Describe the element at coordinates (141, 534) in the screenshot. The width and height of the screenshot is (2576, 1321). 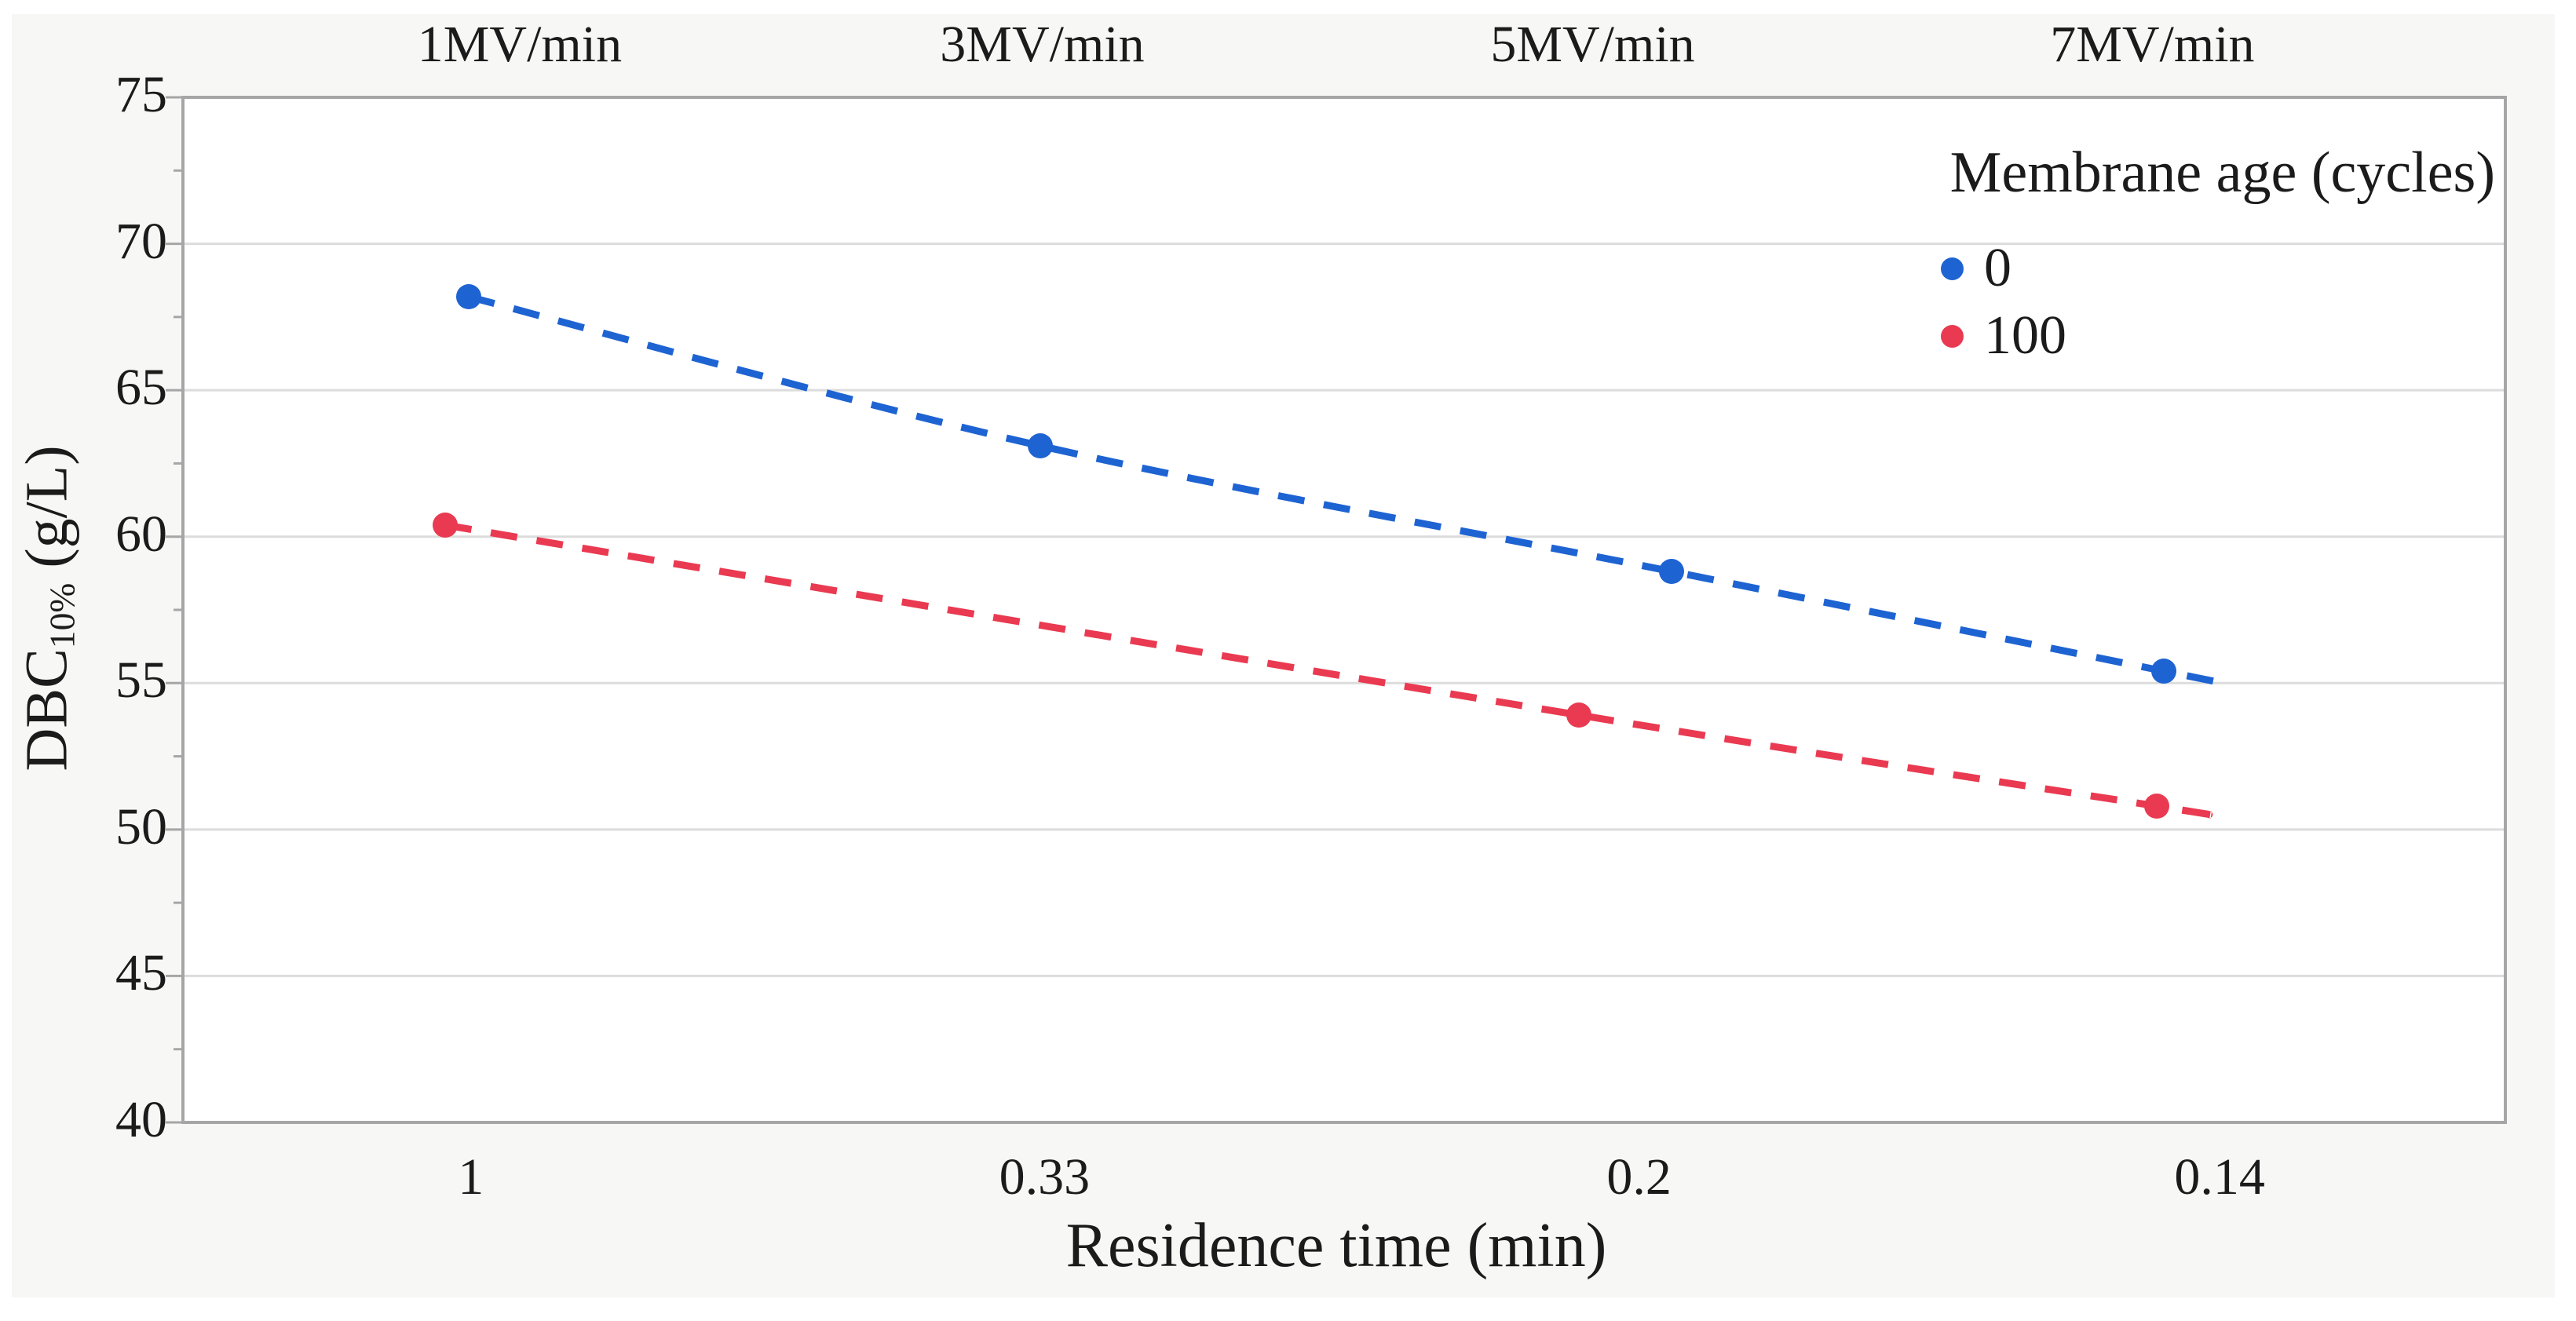
I see `y-tick-label: 60` at that location.